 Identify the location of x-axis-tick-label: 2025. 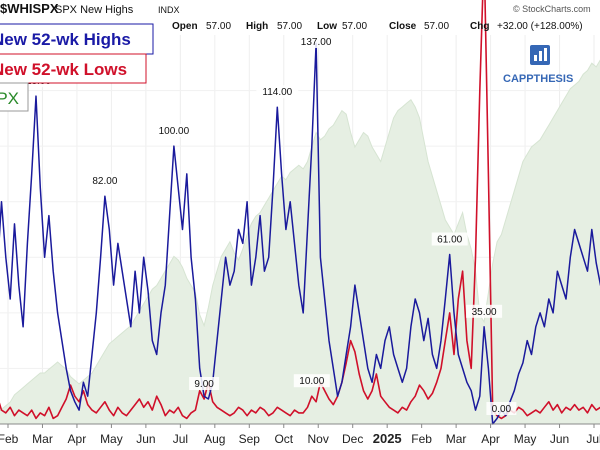
(387, 438).